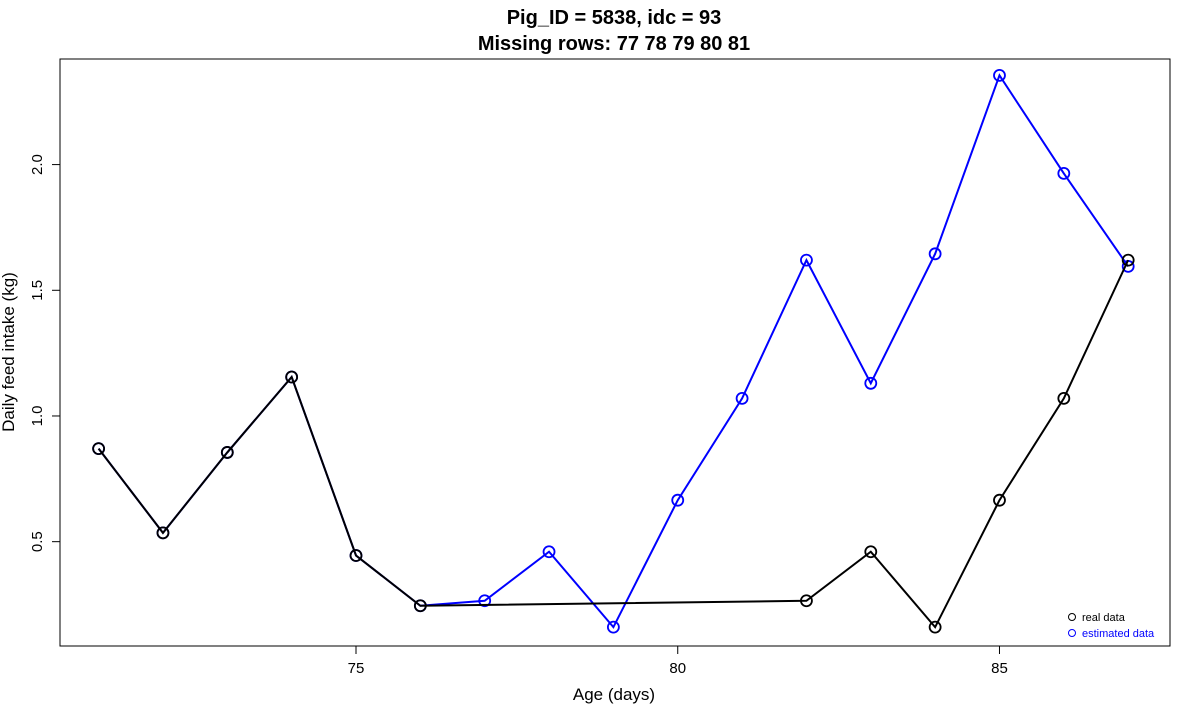 This screenshot has width=1200, height=720. What do you see at coordinates (677, 668) in the screenshot?
I see `x-tick-label: 80` at bounding box center [677, 668].